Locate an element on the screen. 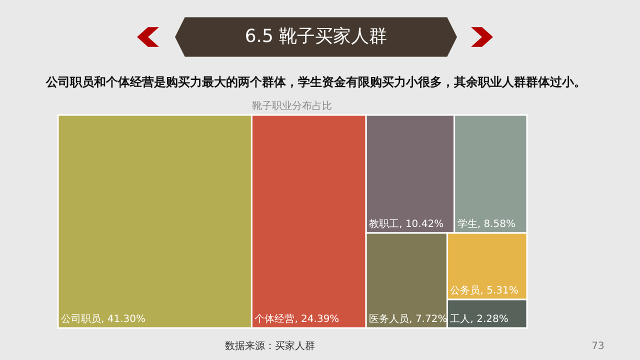 The image size is (640, 360). data-label: , 24.39% is located at coordinates (317, 319).